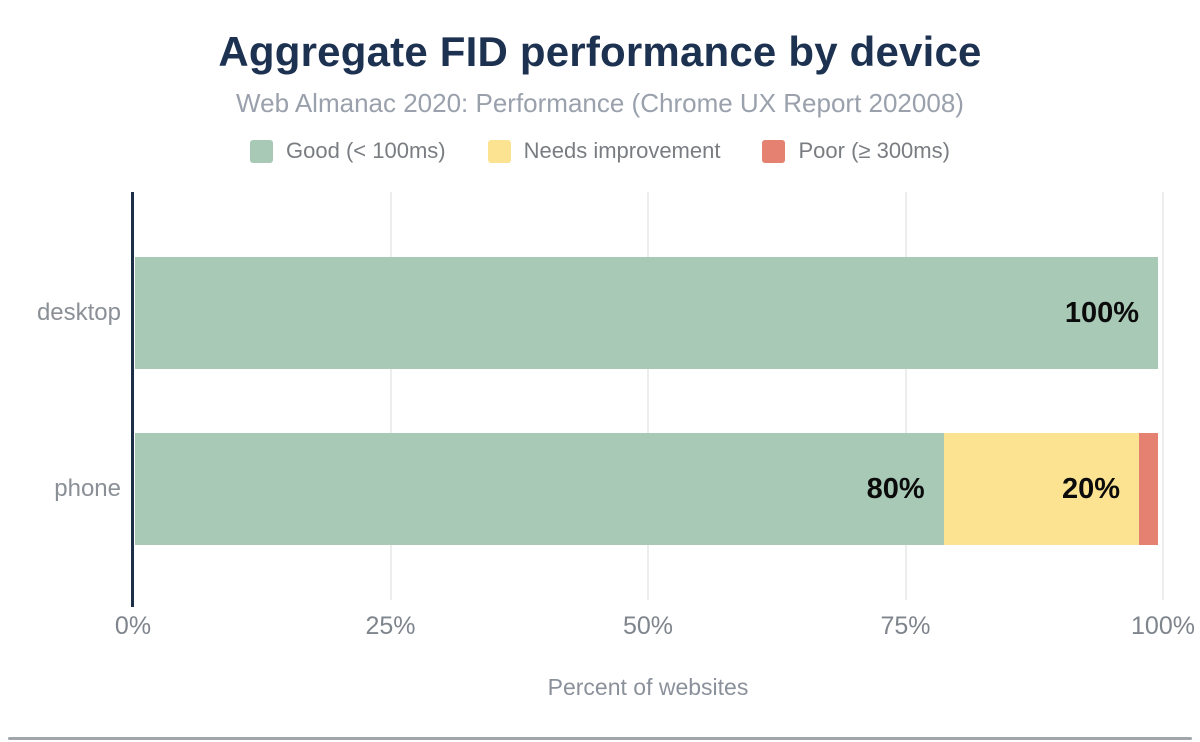 The image size is (1200, 742). What do you see at coordinates (78, 312) in the screenshot?
I see `y-axis-label-desktop: desktop` at bounding box center [78, 312].